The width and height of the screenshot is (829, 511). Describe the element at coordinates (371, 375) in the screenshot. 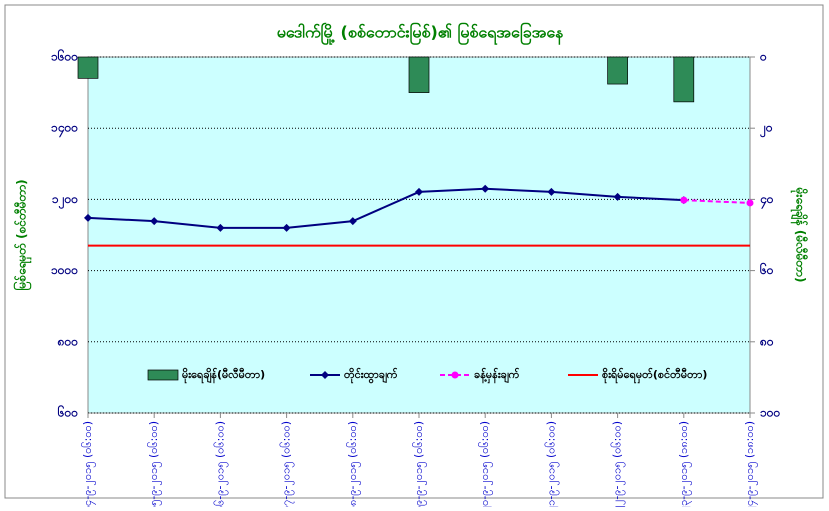

I see `legend-label: တိုင်းထွာချက်` at that location.